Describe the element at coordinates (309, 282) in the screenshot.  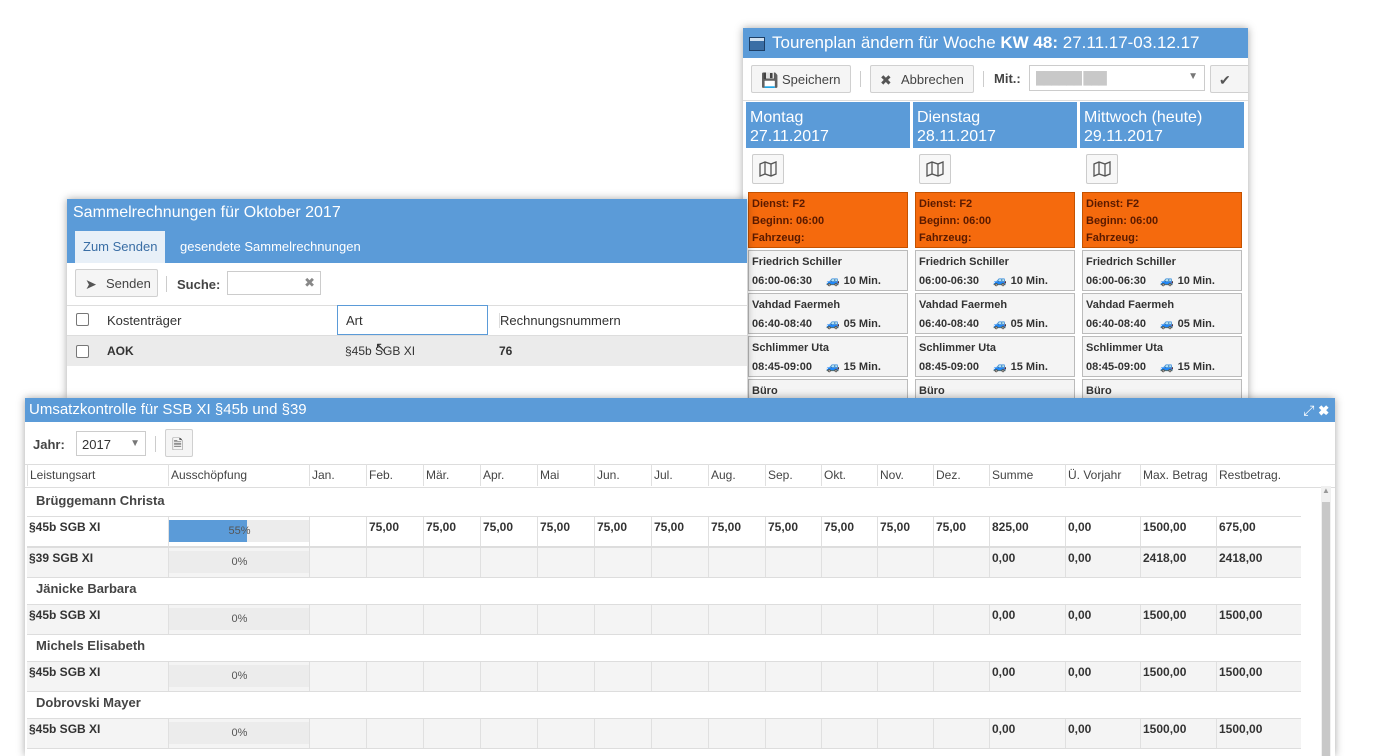
I see `clear-icon: ✖` at that location.